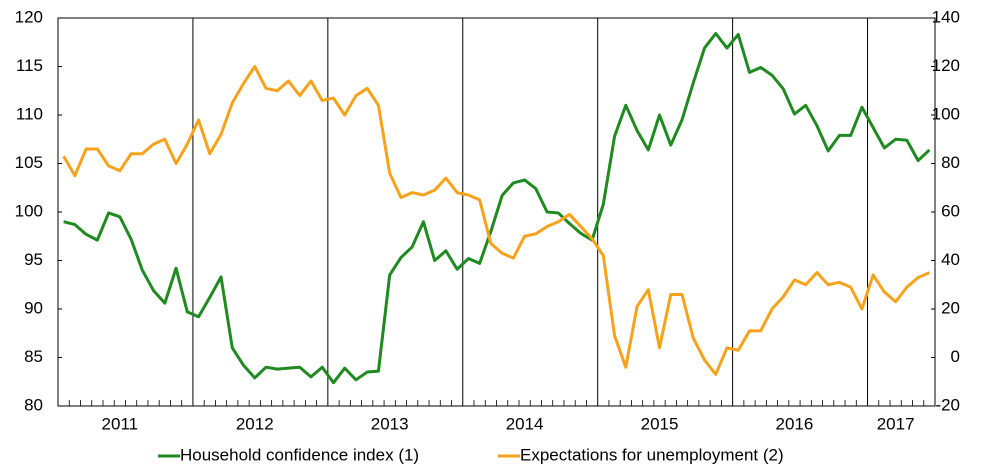 The height and width of the screenshot is (472, 990). What do you see at coordinates (299, 454) in the screenshot?
I see `legend-label: Household confidence index (1)` at bounding box center [299, 454].